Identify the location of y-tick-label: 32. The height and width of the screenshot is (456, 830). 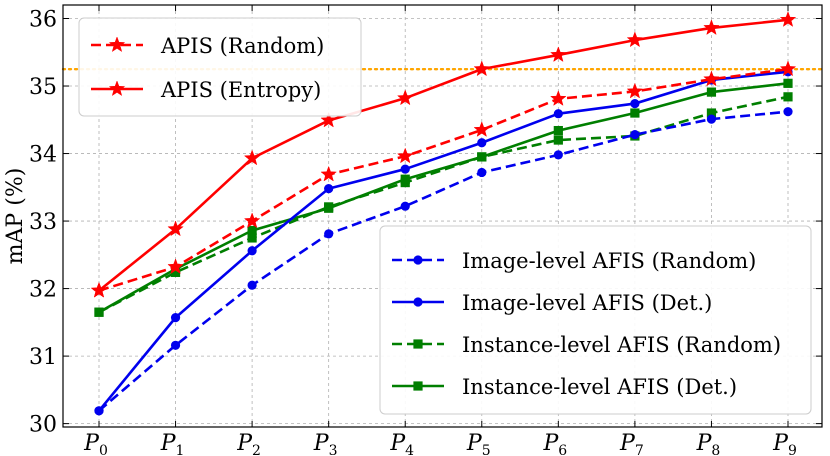
(43, 290).